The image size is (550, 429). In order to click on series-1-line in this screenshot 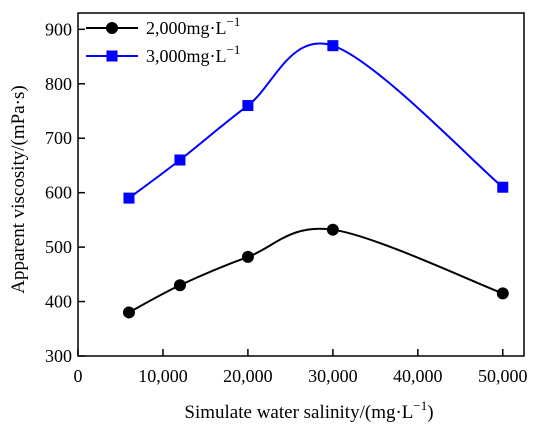, I will do `click(316, 270)`.